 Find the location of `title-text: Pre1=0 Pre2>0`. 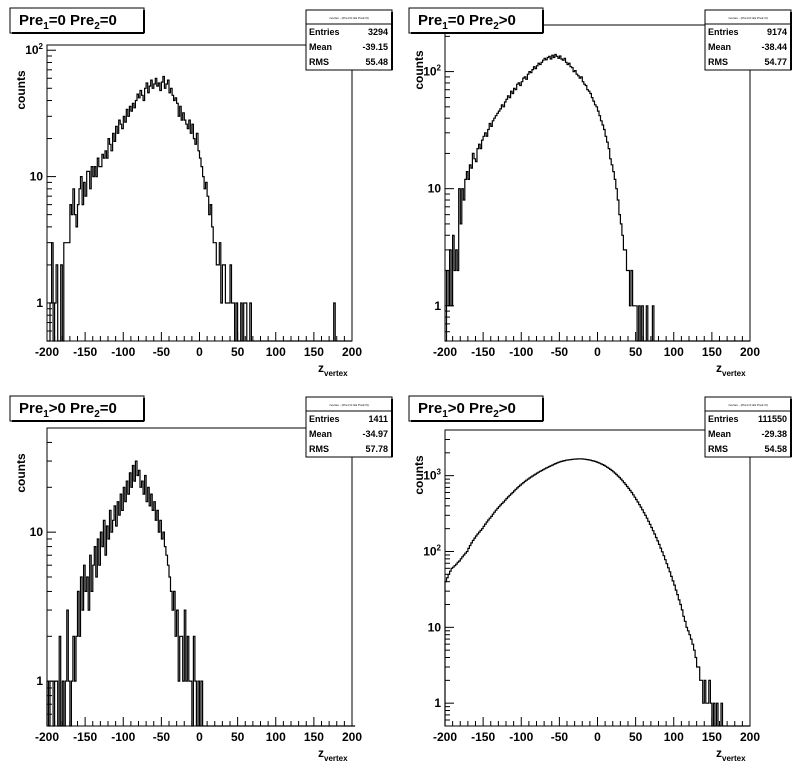

title-text: Pre1=0 Pre2>0 is located at coordinates (467, 22).